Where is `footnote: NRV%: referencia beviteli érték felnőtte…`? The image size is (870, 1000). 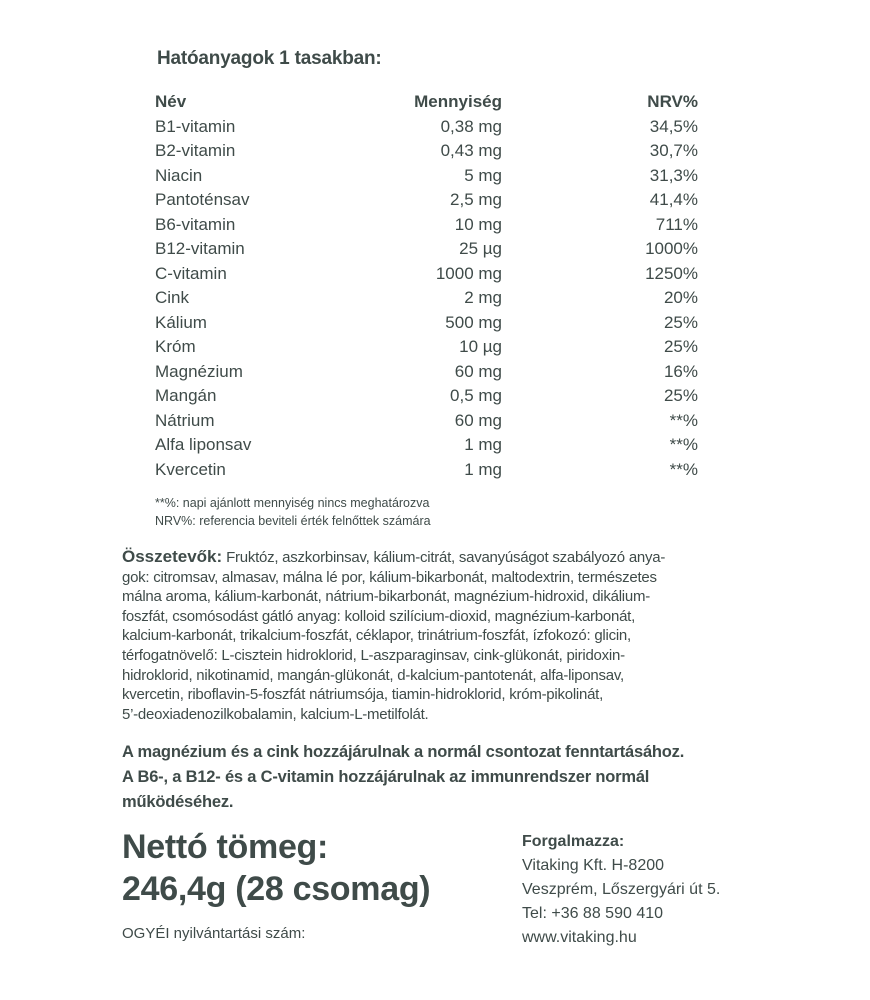 footnote: NRV%: referencia beviteli érték felnőtte… is located at coordinates (293, 521).